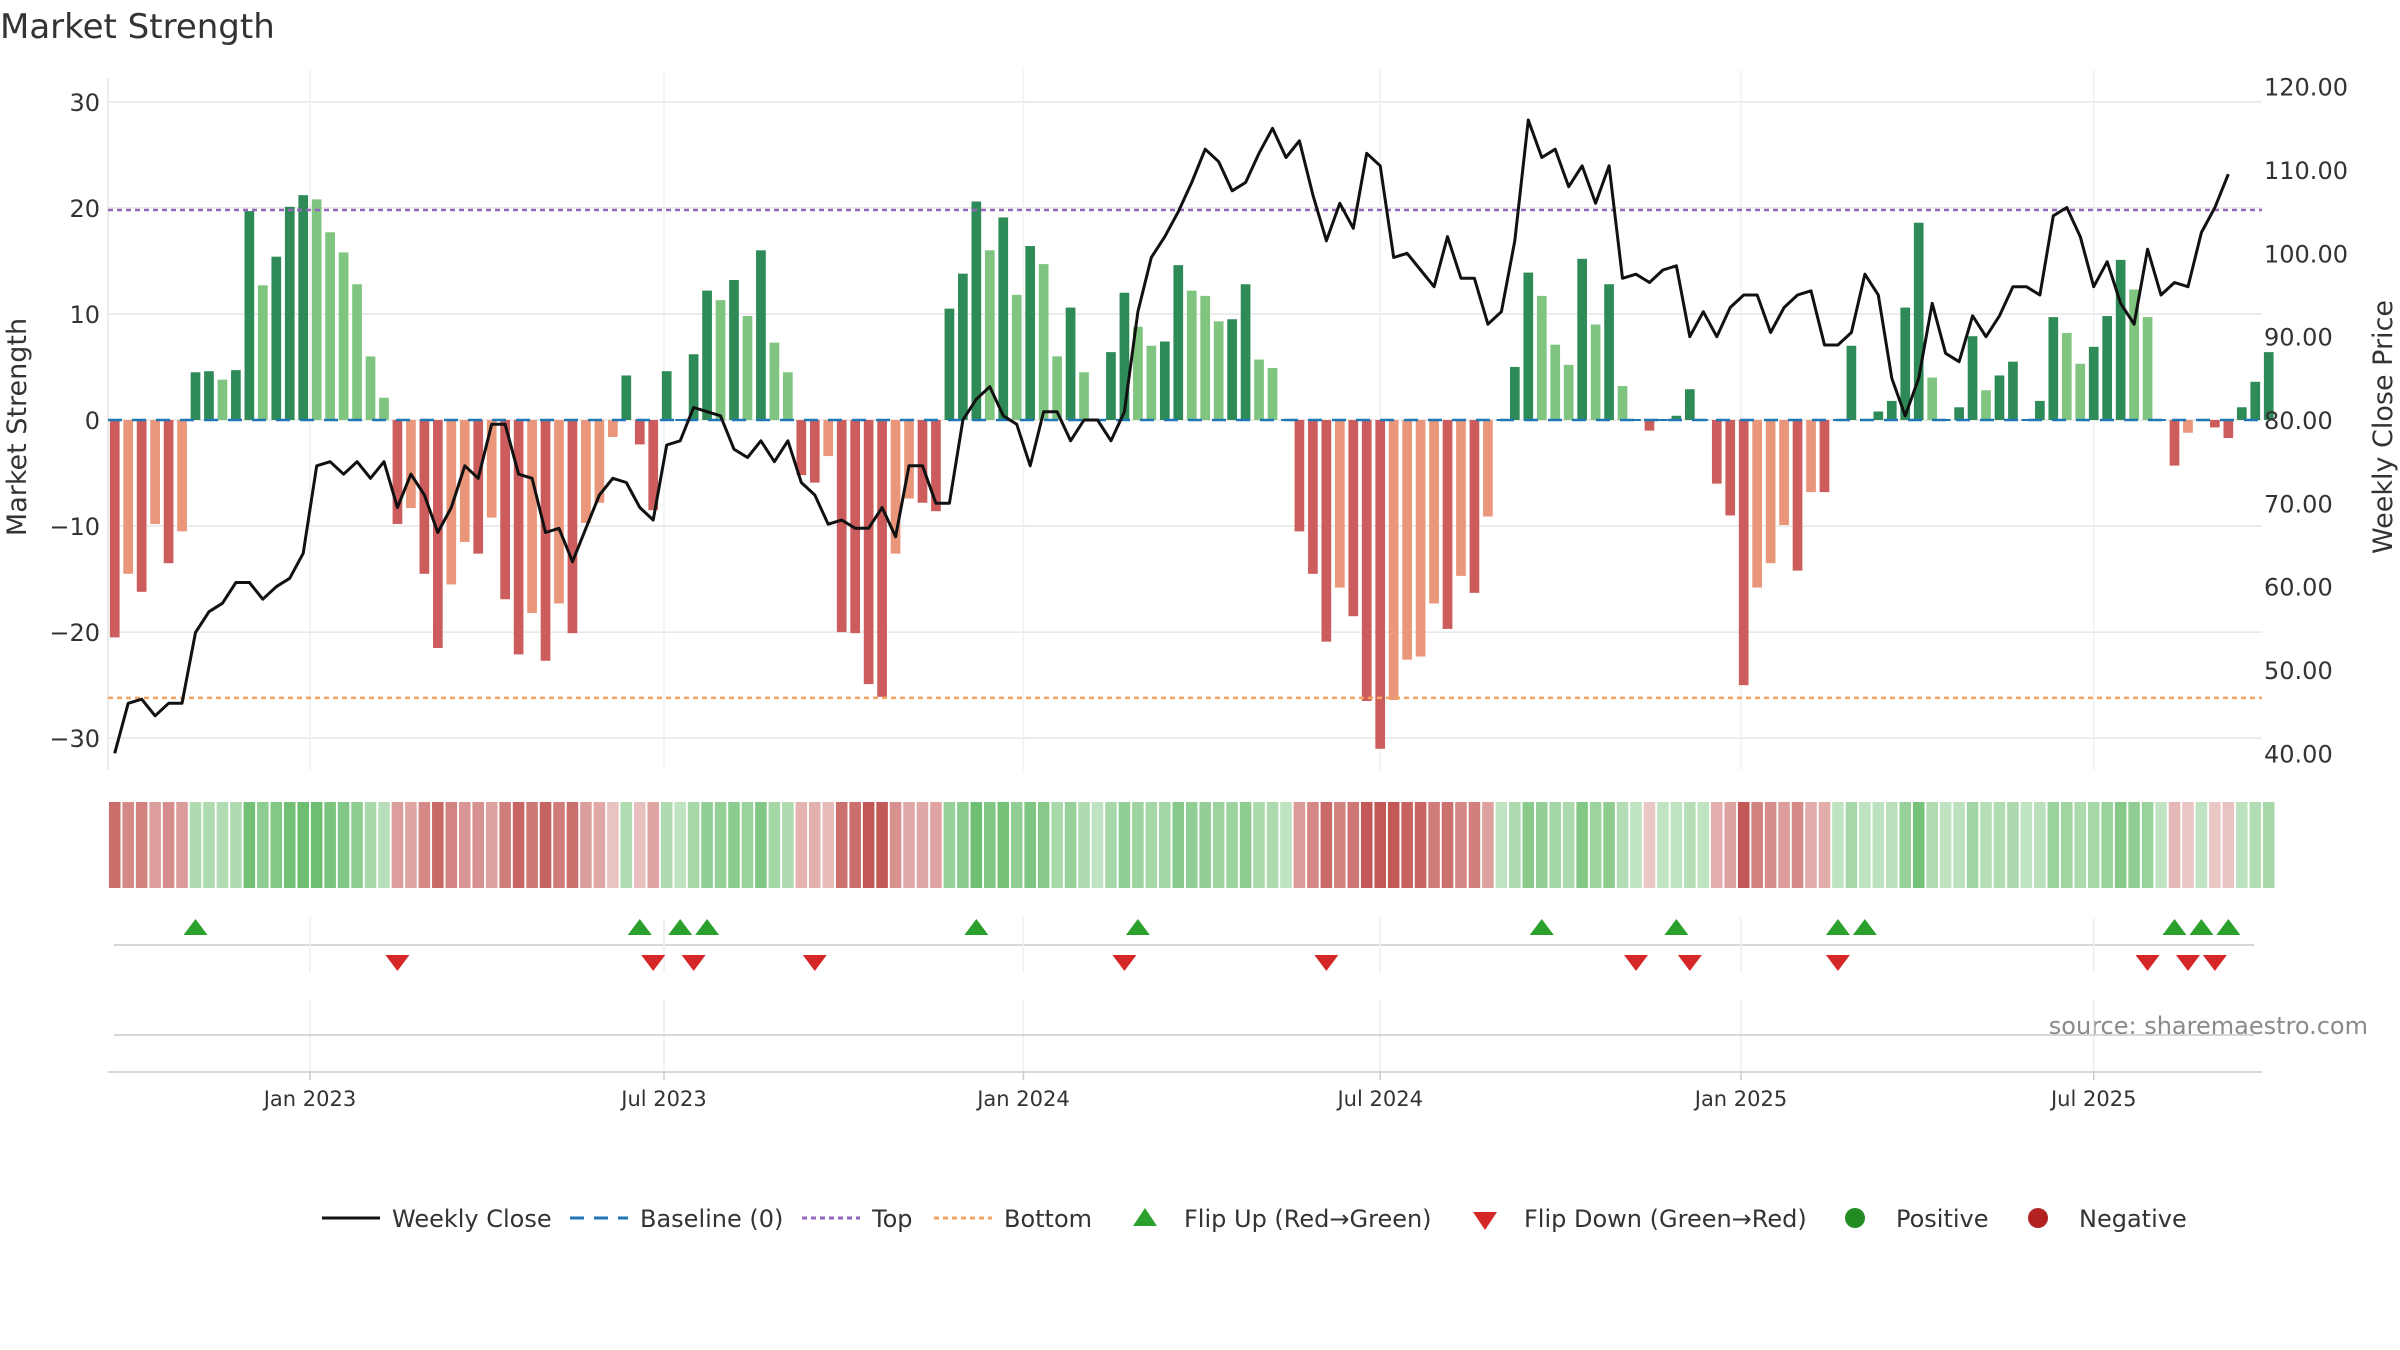 The width and height of the screenshot is (2400, 1350). Describe the element at coordinates (1665, 1219) in the screenshot. I see `legend-flip-down-label: Flip Down (Green→Red)` at that location.